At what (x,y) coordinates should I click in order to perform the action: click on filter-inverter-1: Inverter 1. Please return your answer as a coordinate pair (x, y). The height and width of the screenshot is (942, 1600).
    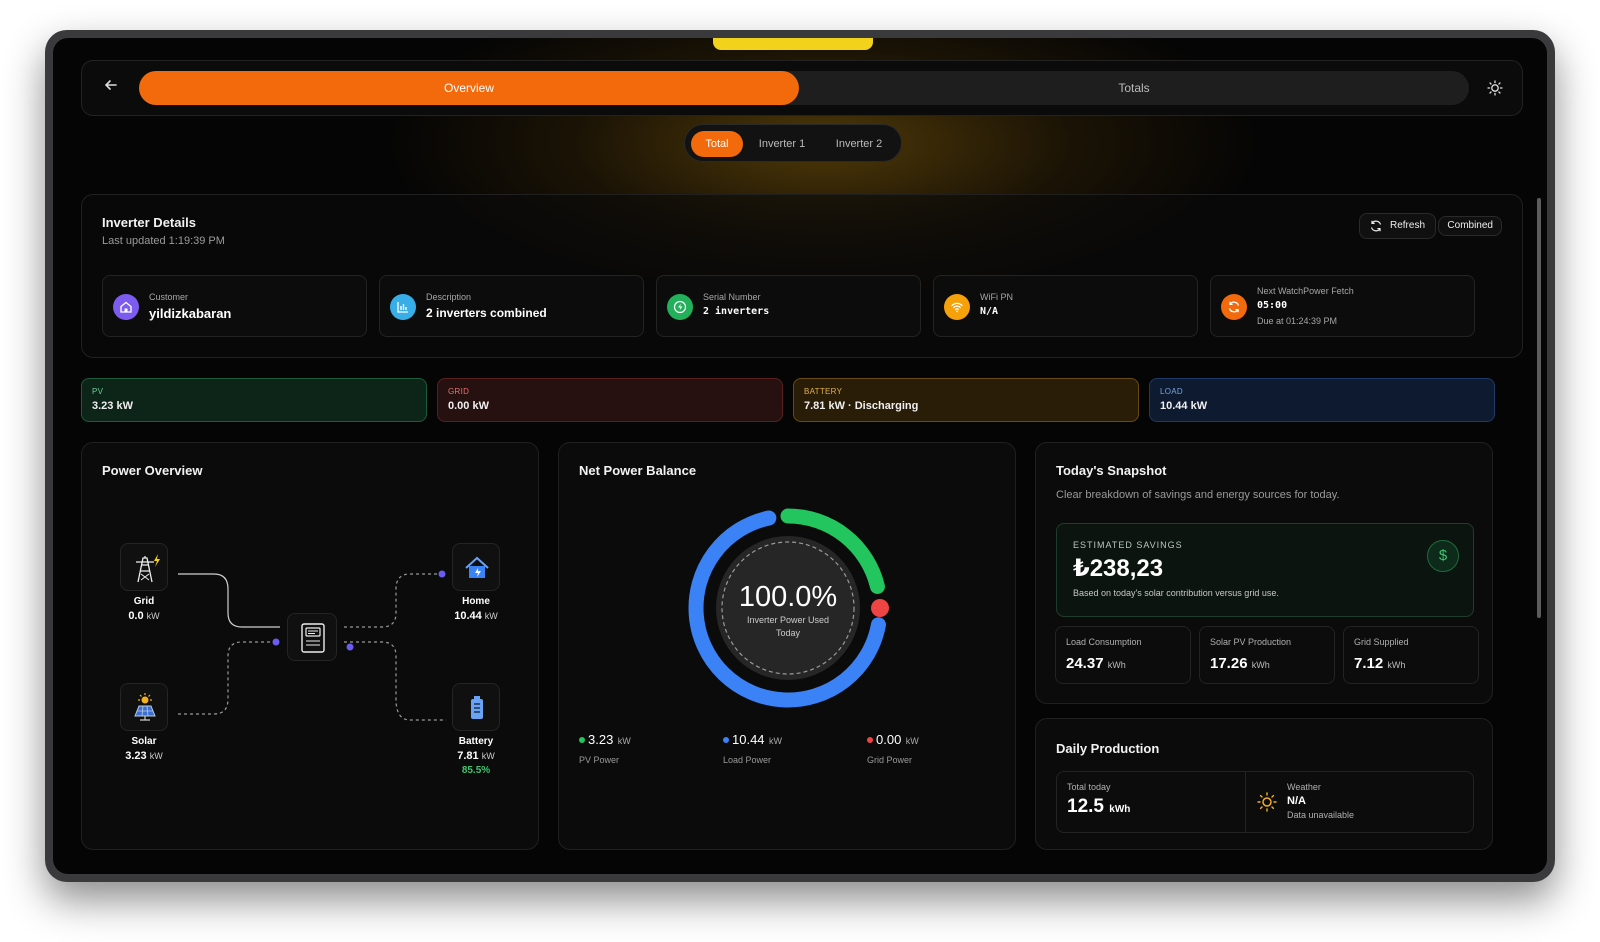
    Looking at the image, I should click on (782, 144).